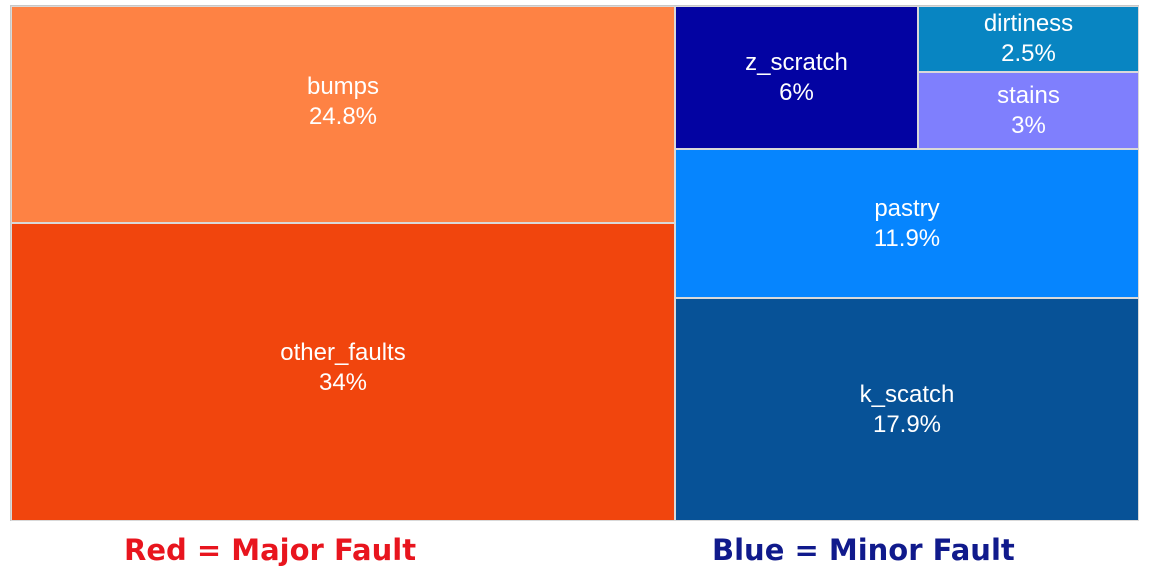 The image size is (1150, 585). I want to click on tile-label: z_scratch, so click(796, 62).